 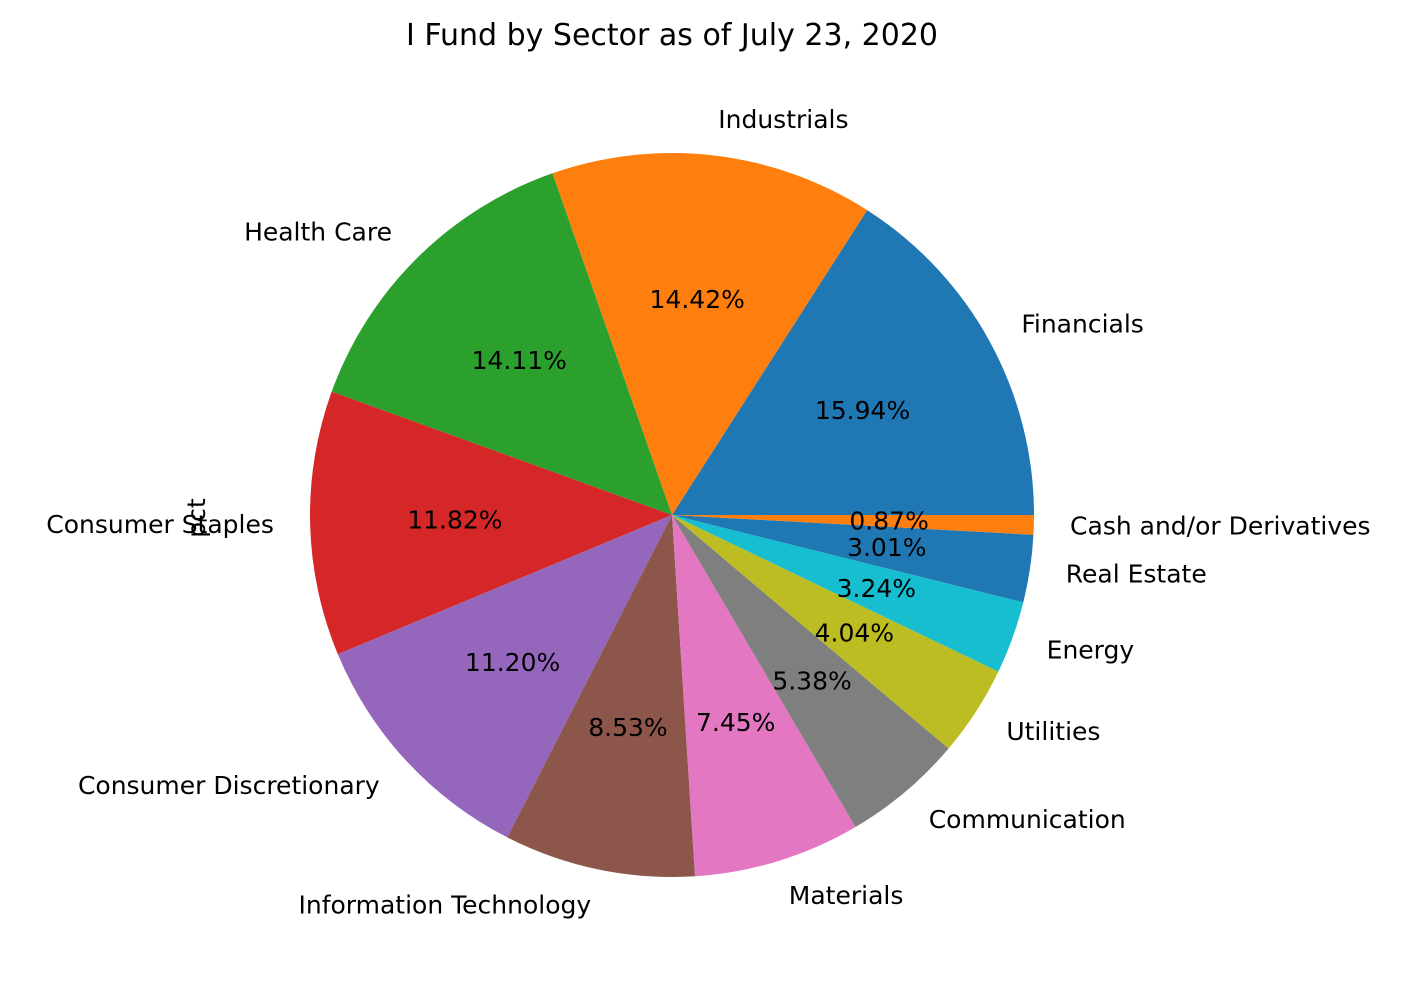 What do you see at coordinates (862, 410) in the screenshot?
I see `pct-label-financials: 15.94%` at bounding box center [862, 410].